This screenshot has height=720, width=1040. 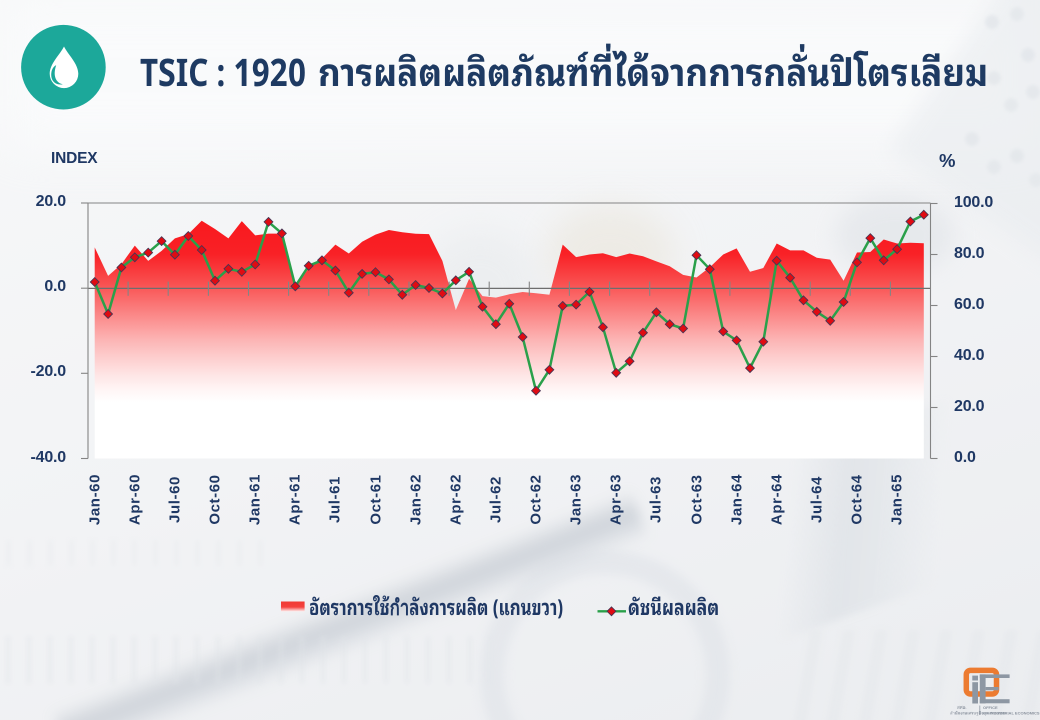 I want to click on svg-text: OFFICE, so click(x=990, y=707).